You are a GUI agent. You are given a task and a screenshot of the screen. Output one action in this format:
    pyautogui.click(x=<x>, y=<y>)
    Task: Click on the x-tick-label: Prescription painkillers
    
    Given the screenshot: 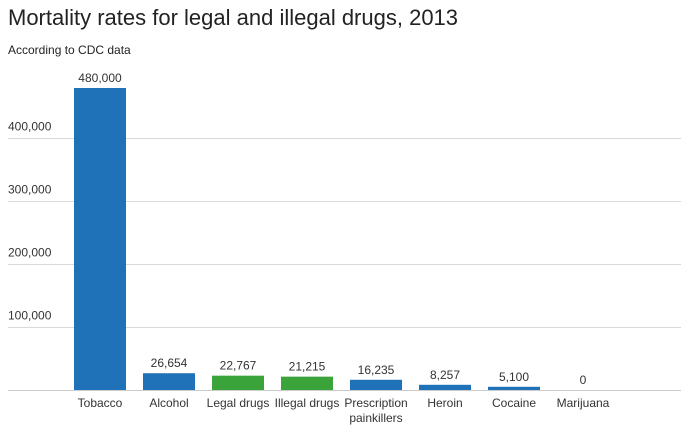 What is the action you would take?
    pyautogui.click(x=375, y=410)
    